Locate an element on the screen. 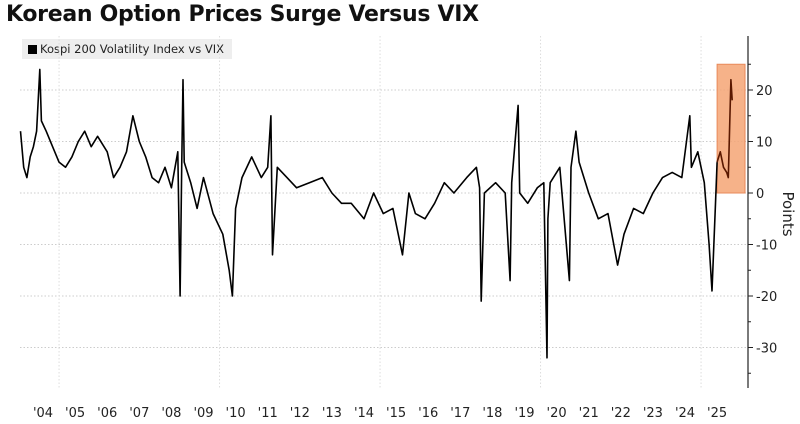 This screenshot has width=800, height=424. legend-label: Kospi 200 Volatility Index vs VIX is located at coordinates (132, 49).